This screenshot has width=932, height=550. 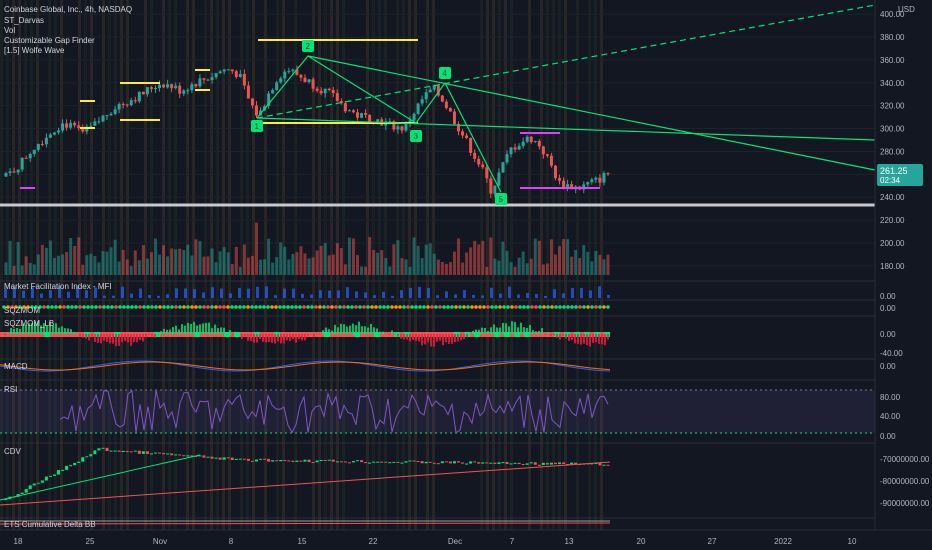 What do you see at coordinates (58, 286) in the screenshot?
I see `mfi-label: Market Facilitation Index - MFI` at bounding box center [58, 286].